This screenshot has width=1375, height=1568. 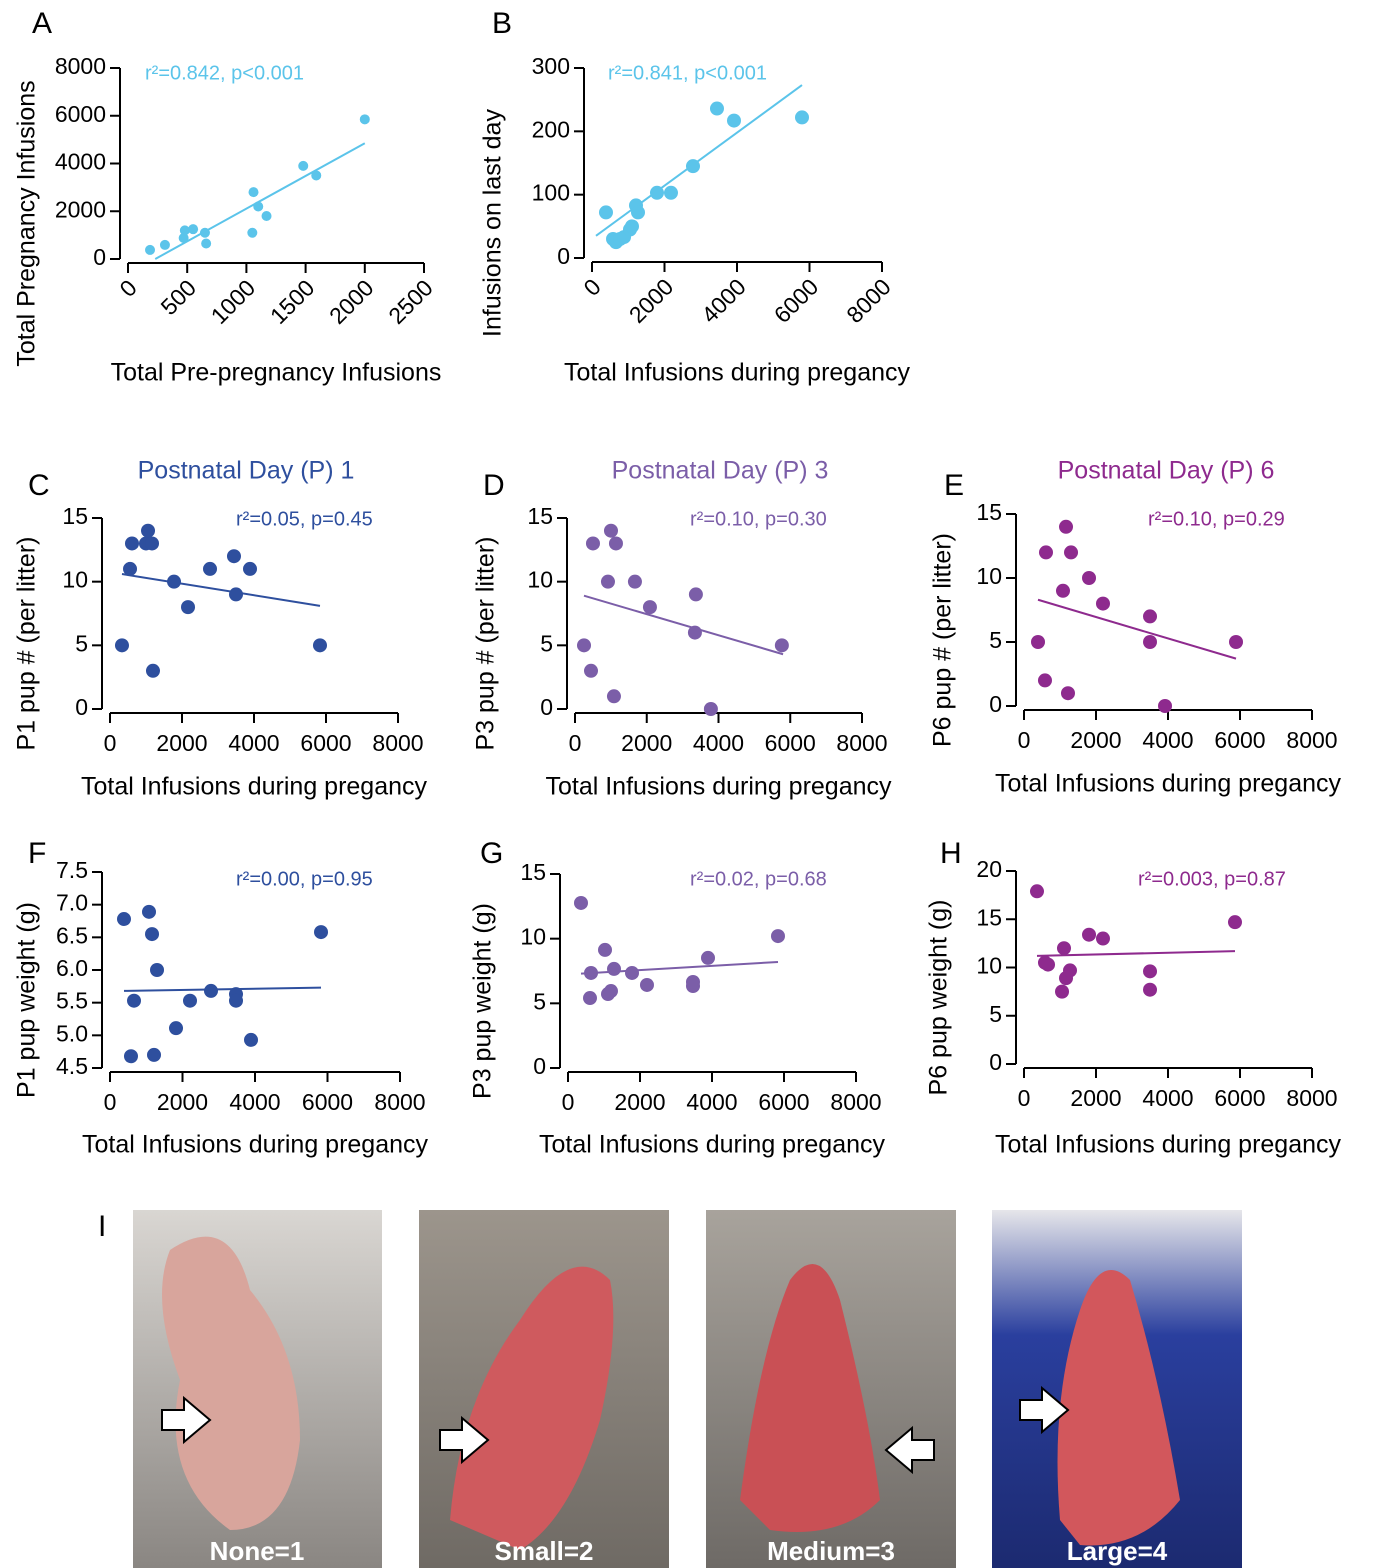 I want to click on y-tick-label: 10, so click(x=75, y=580).